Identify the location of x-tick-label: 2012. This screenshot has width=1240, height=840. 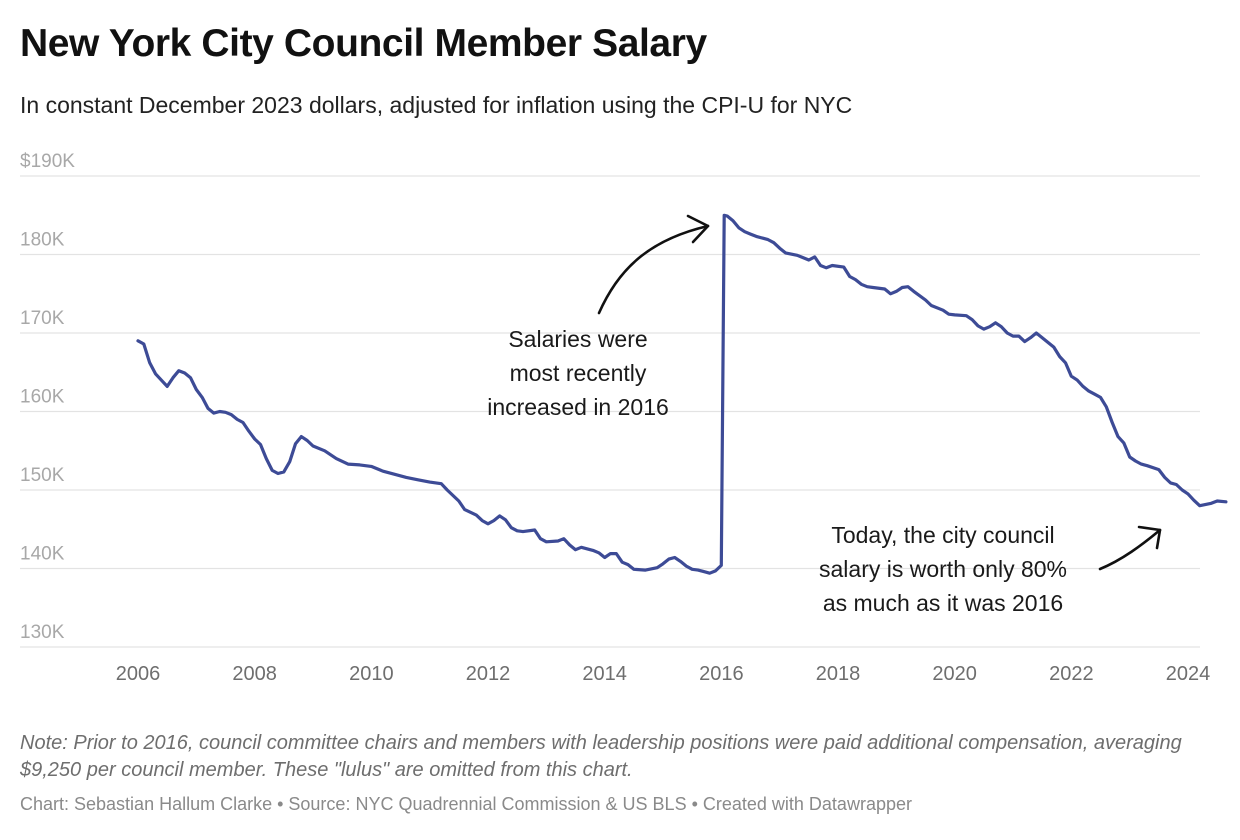
(488, 674).